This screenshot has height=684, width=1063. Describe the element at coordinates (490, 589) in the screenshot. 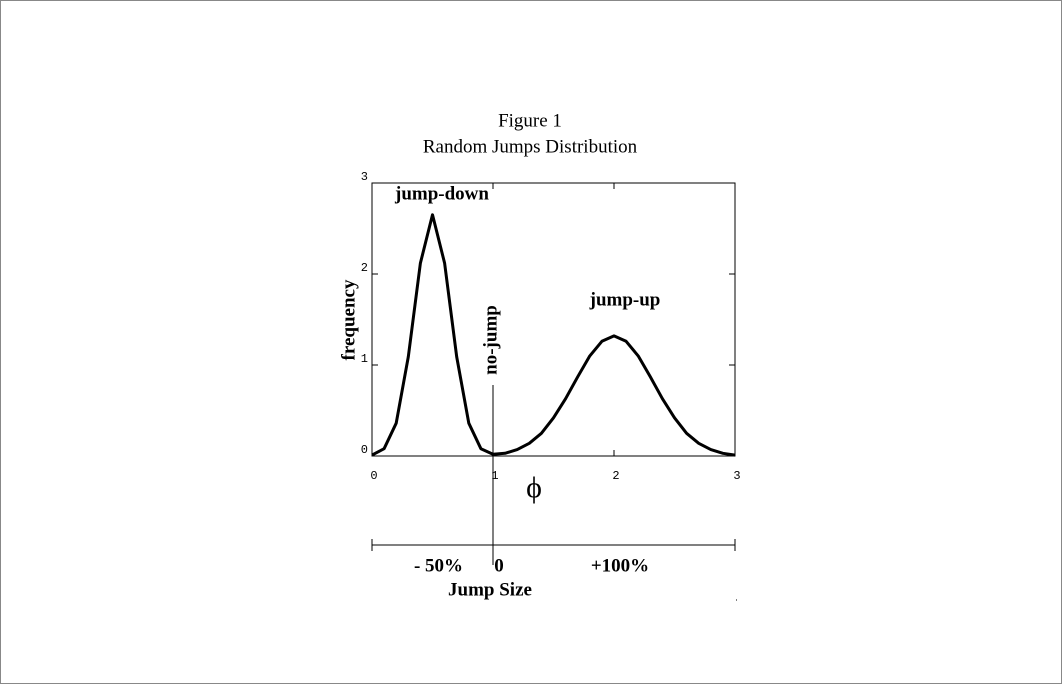

I see `jump-axis-label: Jump Size` at that location.